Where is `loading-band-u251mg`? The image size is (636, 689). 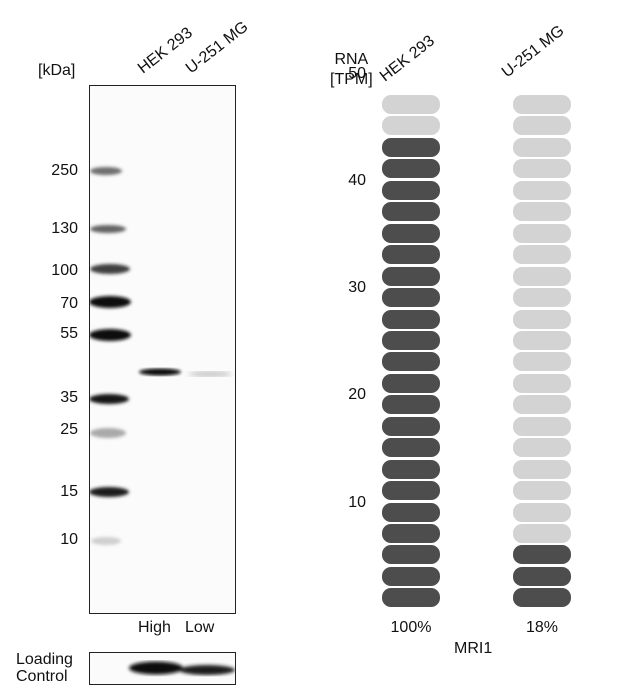 loading-band-u251mg is located at coordinates (207, 670).